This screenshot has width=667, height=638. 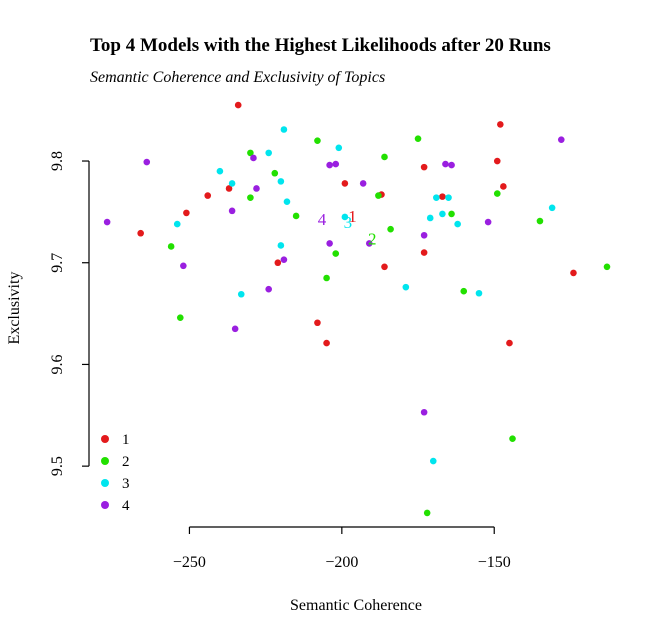 I want to click on legend-label-4: 4, so click(x=126, y=506).